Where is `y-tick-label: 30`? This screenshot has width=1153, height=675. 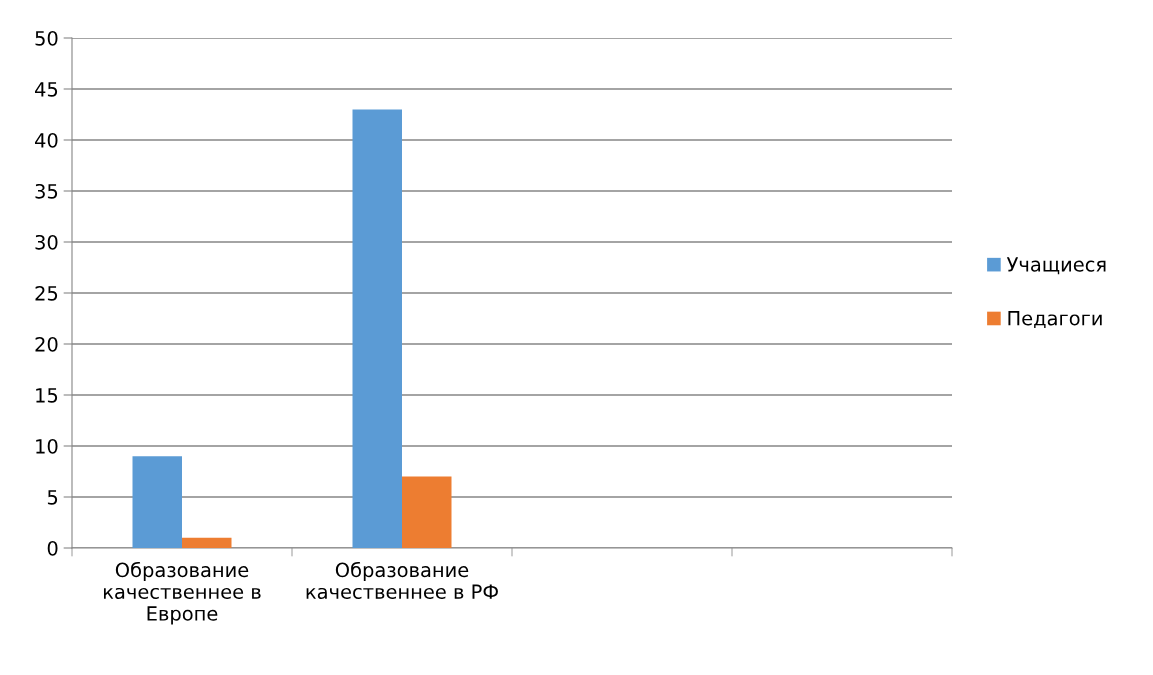
y-tick-label: 30 is located at coordinates (46, 242).